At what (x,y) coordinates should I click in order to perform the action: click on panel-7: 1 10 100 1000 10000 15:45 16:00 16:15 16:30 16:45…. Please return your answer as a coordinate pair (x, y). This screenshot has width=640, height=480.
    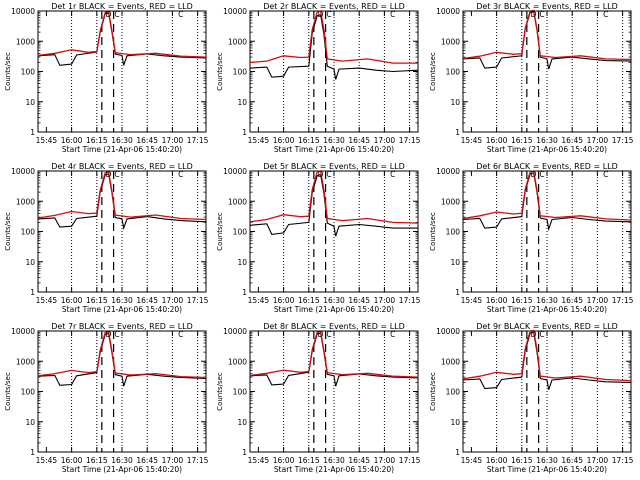
    Looking at the image, I should click on (106, 398).